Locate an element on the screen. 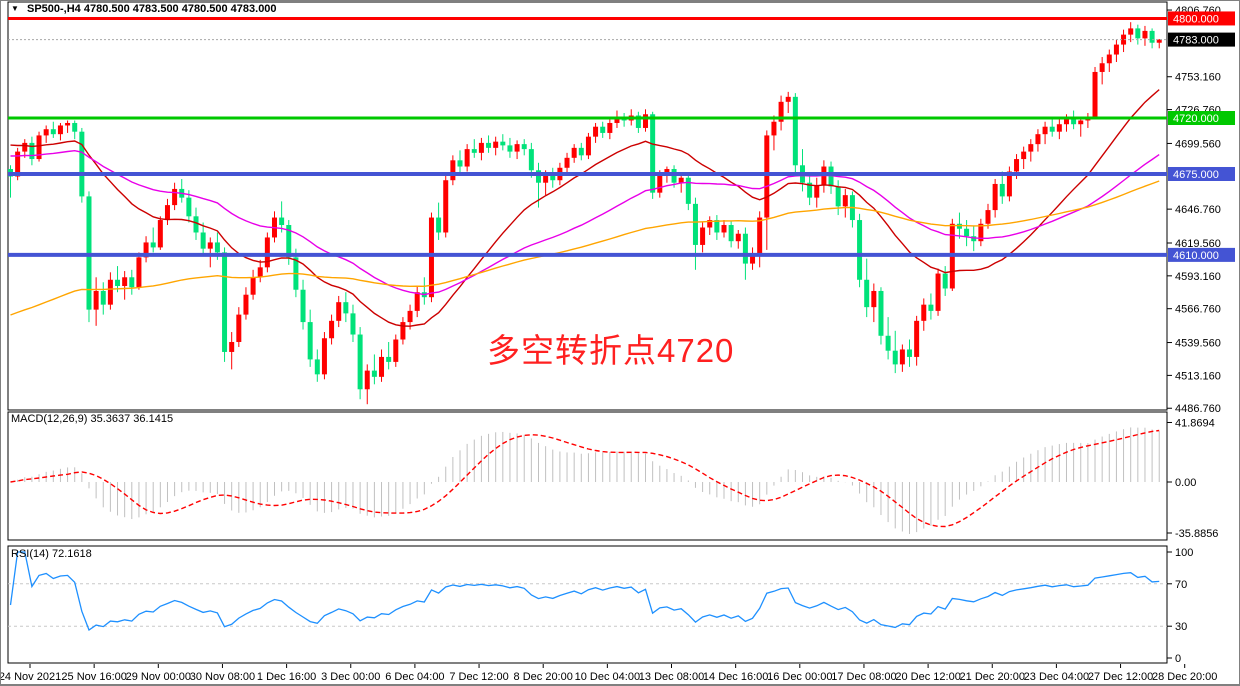  rsi-value: 72.1618 is located at coordinates (71, 554).